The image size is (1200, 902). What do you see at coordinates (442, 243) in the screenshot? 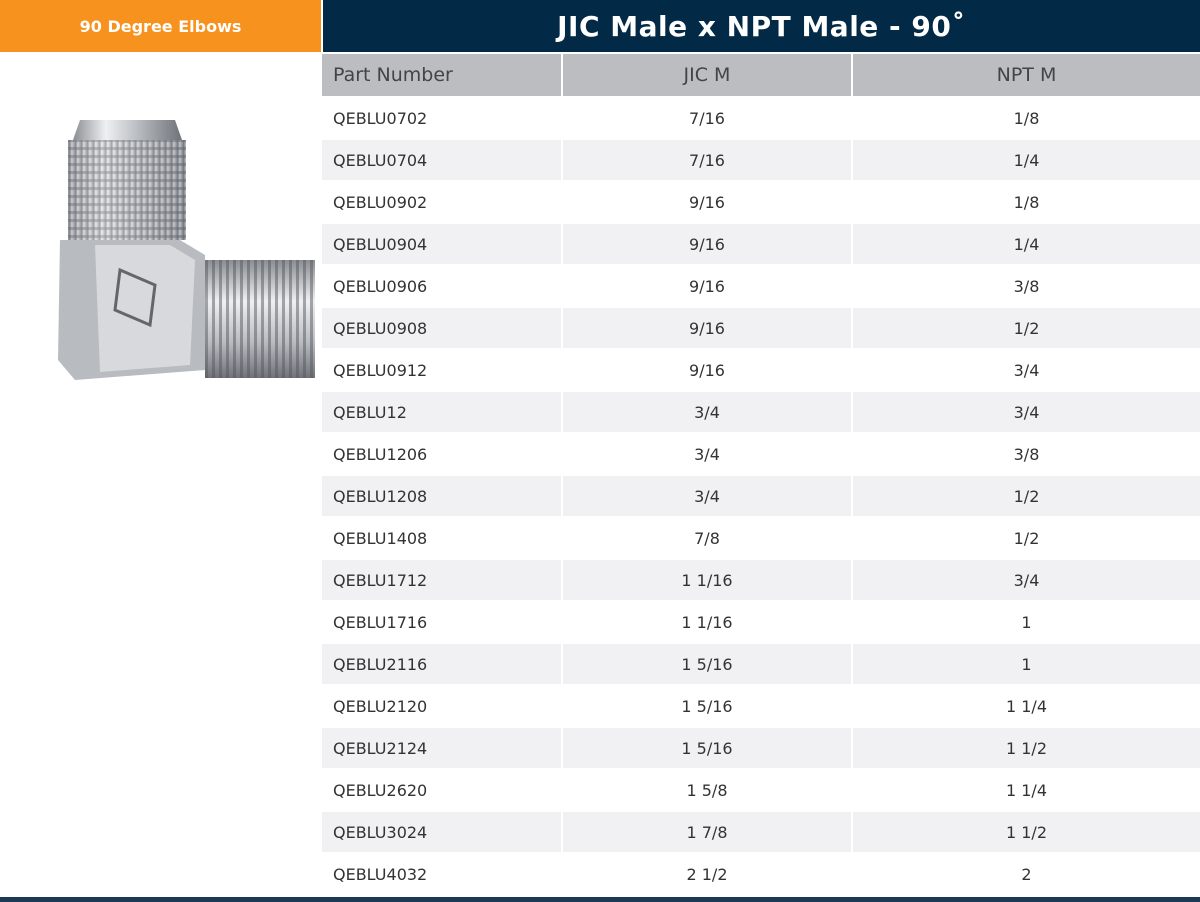
I see `part-number-cell: QEBLU0904` at bounding box center [442, 243].